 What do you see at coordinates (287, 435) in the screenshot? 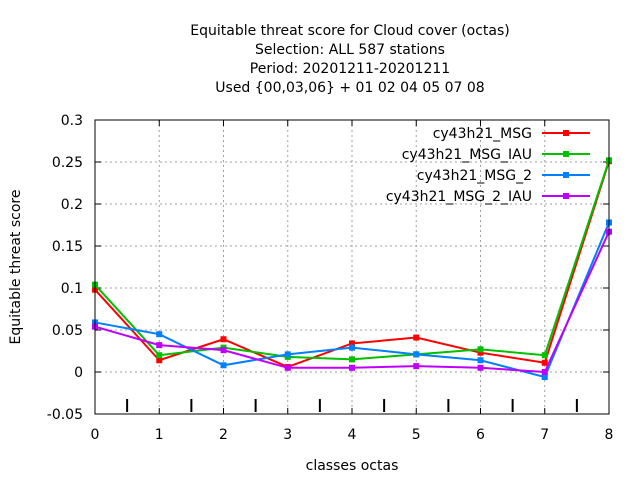
I see `x-tick-label: 3` at bounding box center [287, 435].